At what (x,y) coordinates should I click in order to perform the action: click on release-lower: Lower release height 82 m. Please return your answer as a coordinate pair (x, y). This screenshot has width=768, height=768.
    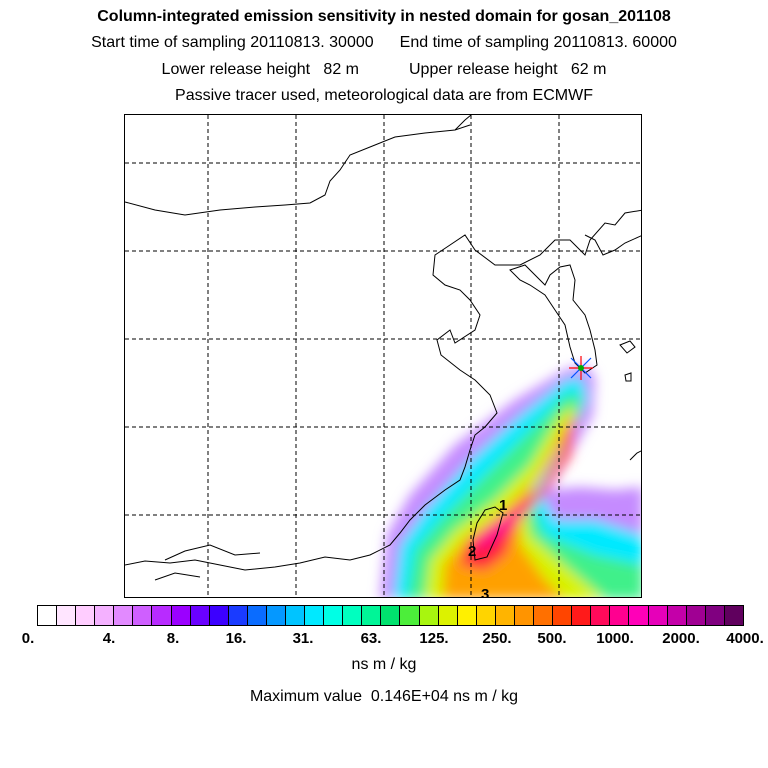
    Looking at the image, I should click on (260, 69).